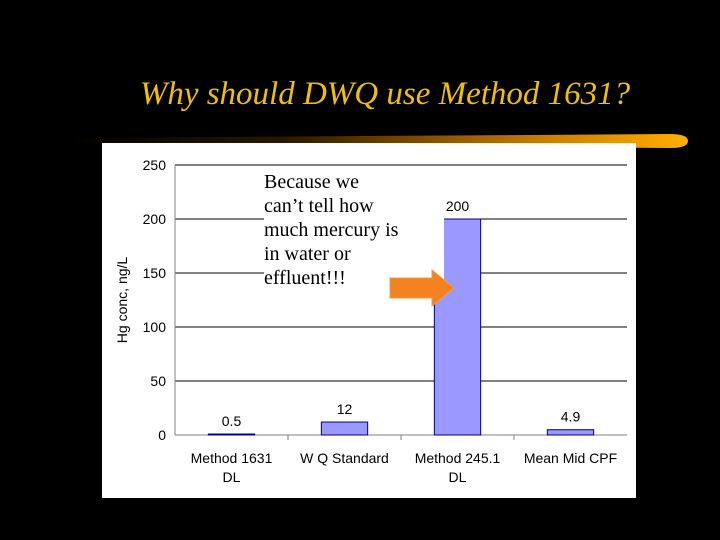  Describe the element at coordinates (331, 230) in the screenshot. I see `callout-line: much mercury is` at that location.